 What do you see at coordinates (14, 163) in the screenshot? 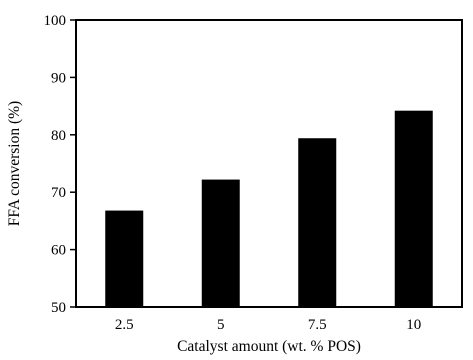
I see `y-axis-label: FFA conversion (%)` at bounding box center [14, 163].